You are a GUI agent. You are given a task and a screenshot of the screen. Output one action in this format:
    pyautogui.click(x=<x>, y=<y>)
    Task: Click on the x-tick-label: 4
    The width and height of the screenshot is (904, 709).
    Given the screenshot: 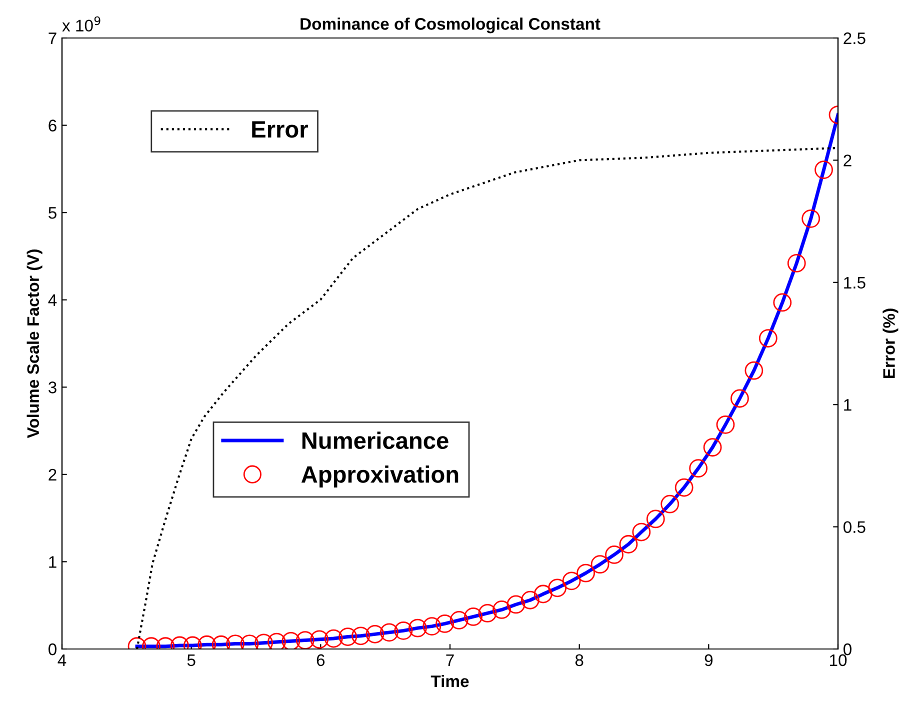 What is the action you would take?
    pyautogui.click(x=62, y=660)
    